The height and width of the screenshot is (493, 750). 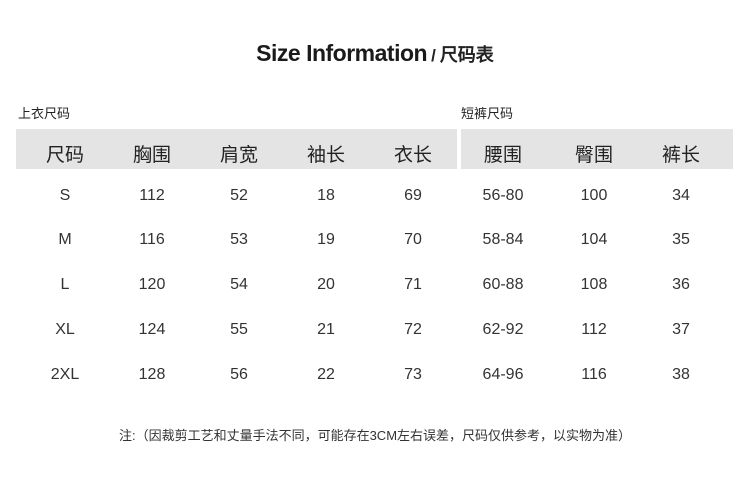 What do you see at coordinates (594, 239) in the screenshot?
I see `shorts-table-cell: 104` at bounding box center [594, 239].